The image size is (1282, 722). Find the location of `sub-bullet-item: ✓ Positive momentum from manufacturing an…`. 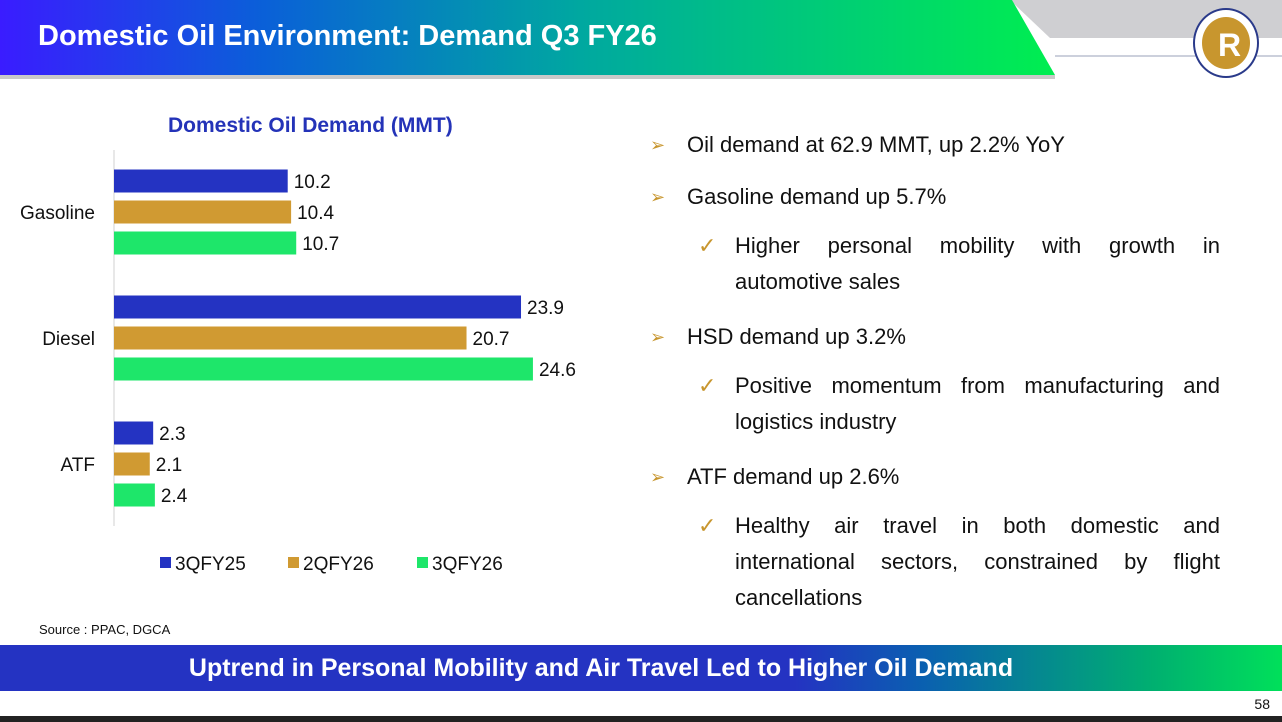

sub-bullet-item: ✓ Positive momentum from manufacturing an… is located at coordinates (935, 404).